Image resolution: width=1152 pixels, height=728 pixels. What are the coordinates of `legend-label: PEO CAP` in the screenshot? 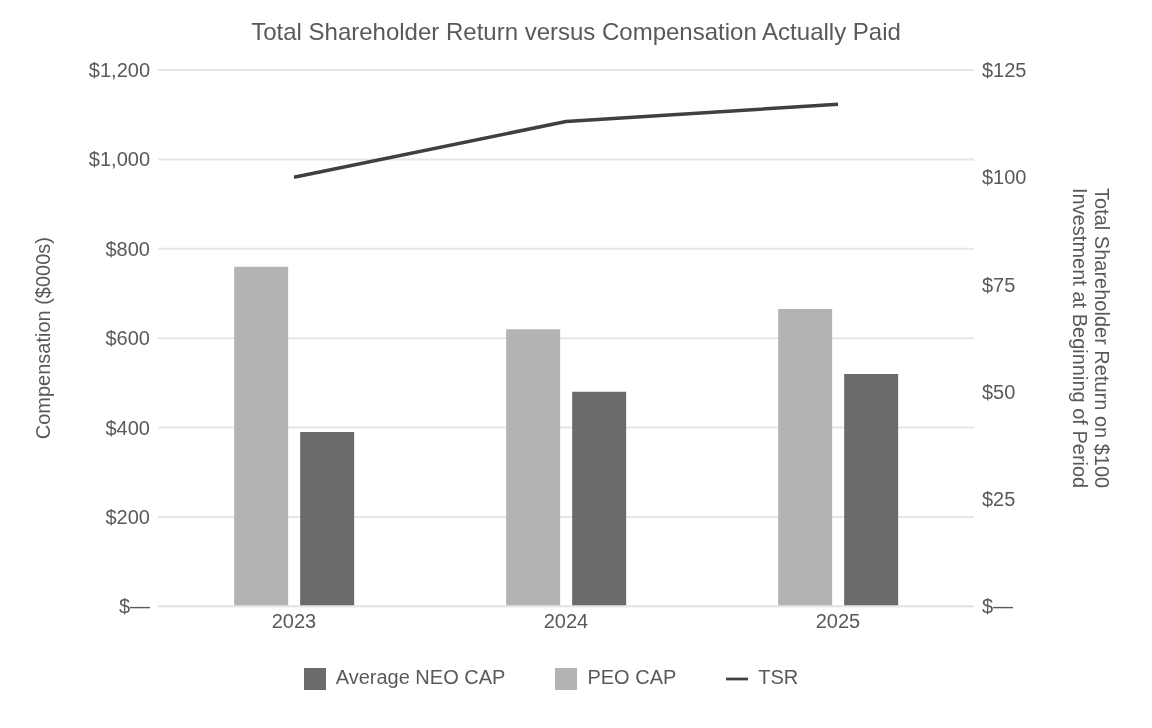 It's located at (632, 677).